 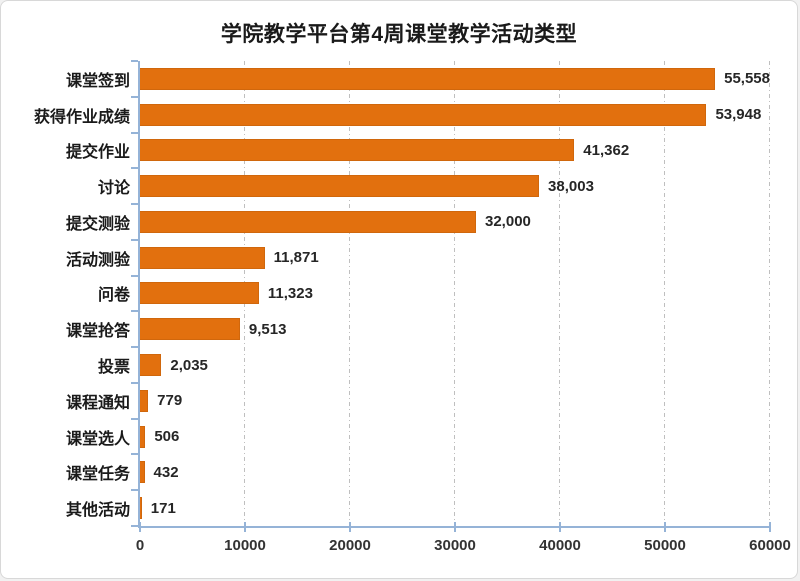 I want to click on chart-title: 学院教学平台第4周课堂教学活动类型, so click(x=399, y=34).